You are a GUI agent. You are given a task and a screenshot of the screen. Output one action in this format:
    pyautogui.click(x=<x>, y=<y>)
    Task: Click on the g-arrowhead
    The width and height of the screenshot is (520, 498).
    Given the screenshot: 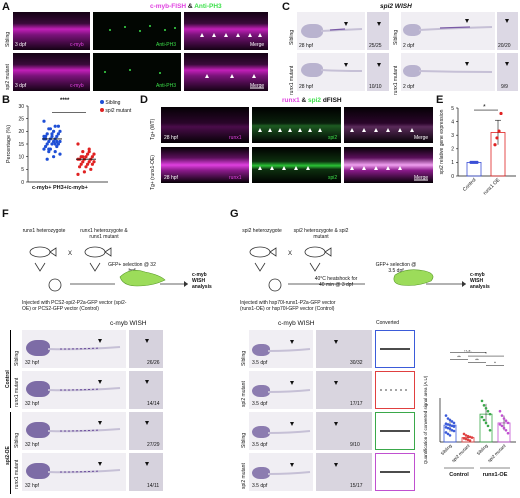 What is the action you would take?
    pyautogui.click(x=292, y=424)
    